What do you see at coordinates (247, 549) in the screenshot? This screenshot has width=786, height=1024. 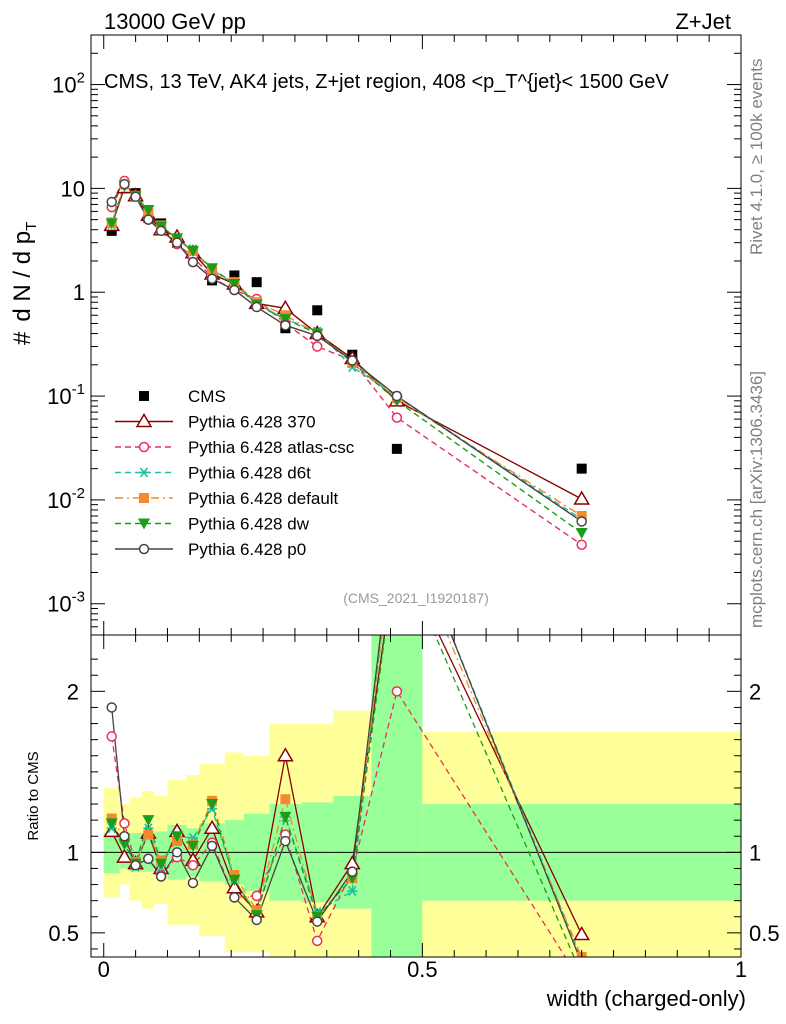 I see `legend-label: Pythia 6.428 p0` at bounding box center [247, 549].